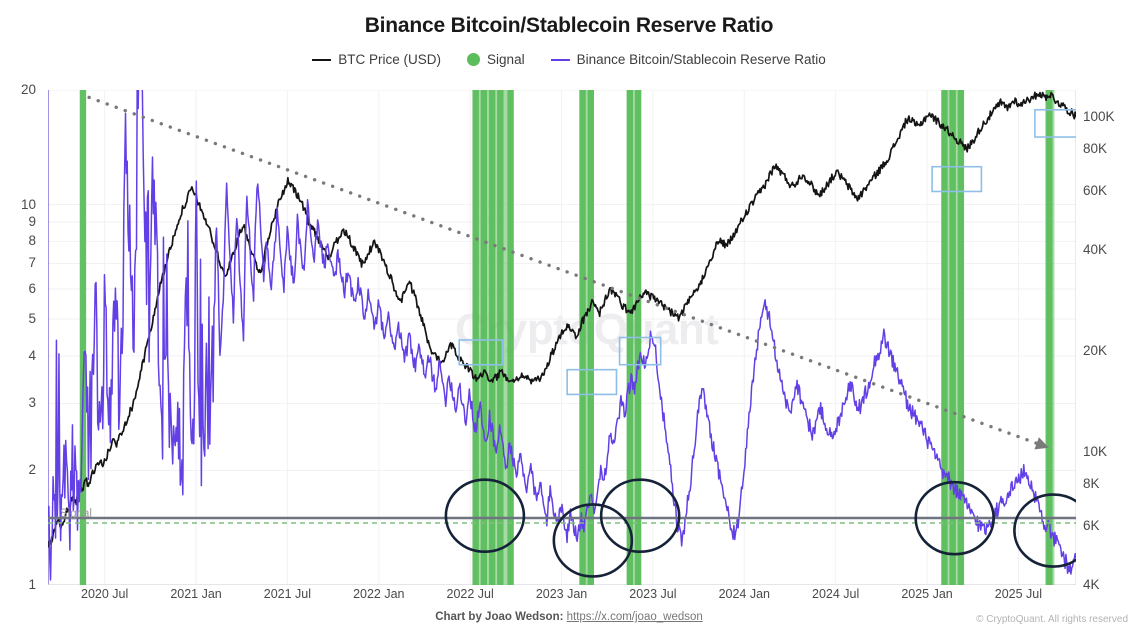 The image size is (1138, 640). What do you see at coordinates (32, 403) in the screenshot?
I see `y-axis-tick-left: 3` at bounding box center [32, 403].